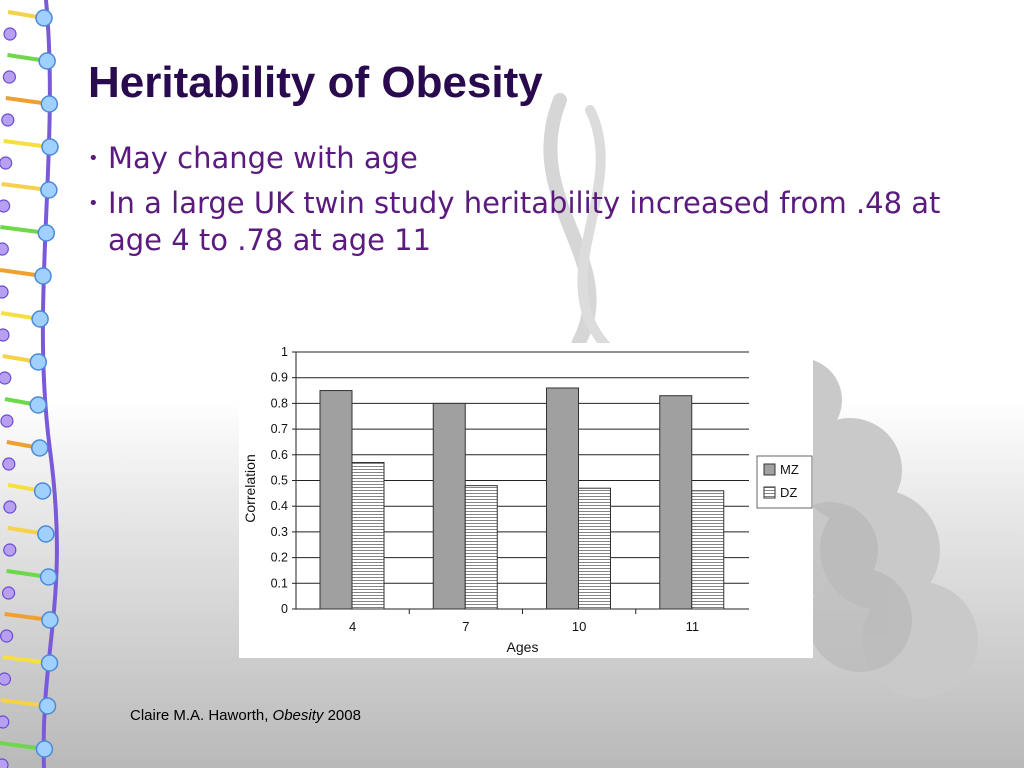  I want to click on legend-swatch-dz, so click(769, 492).